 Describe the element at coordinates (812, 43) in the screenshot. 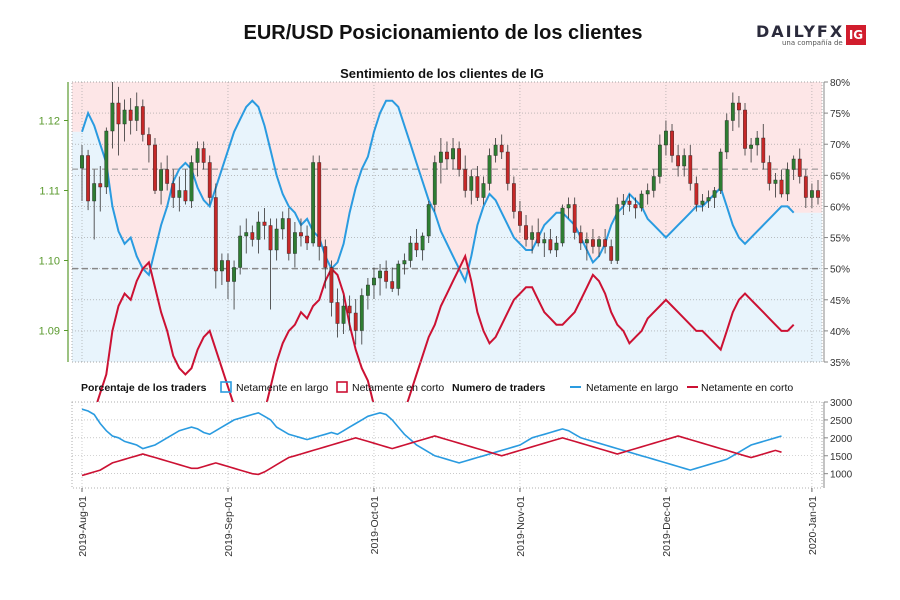

I see `logo-subtitle: una compañía de` at that location.